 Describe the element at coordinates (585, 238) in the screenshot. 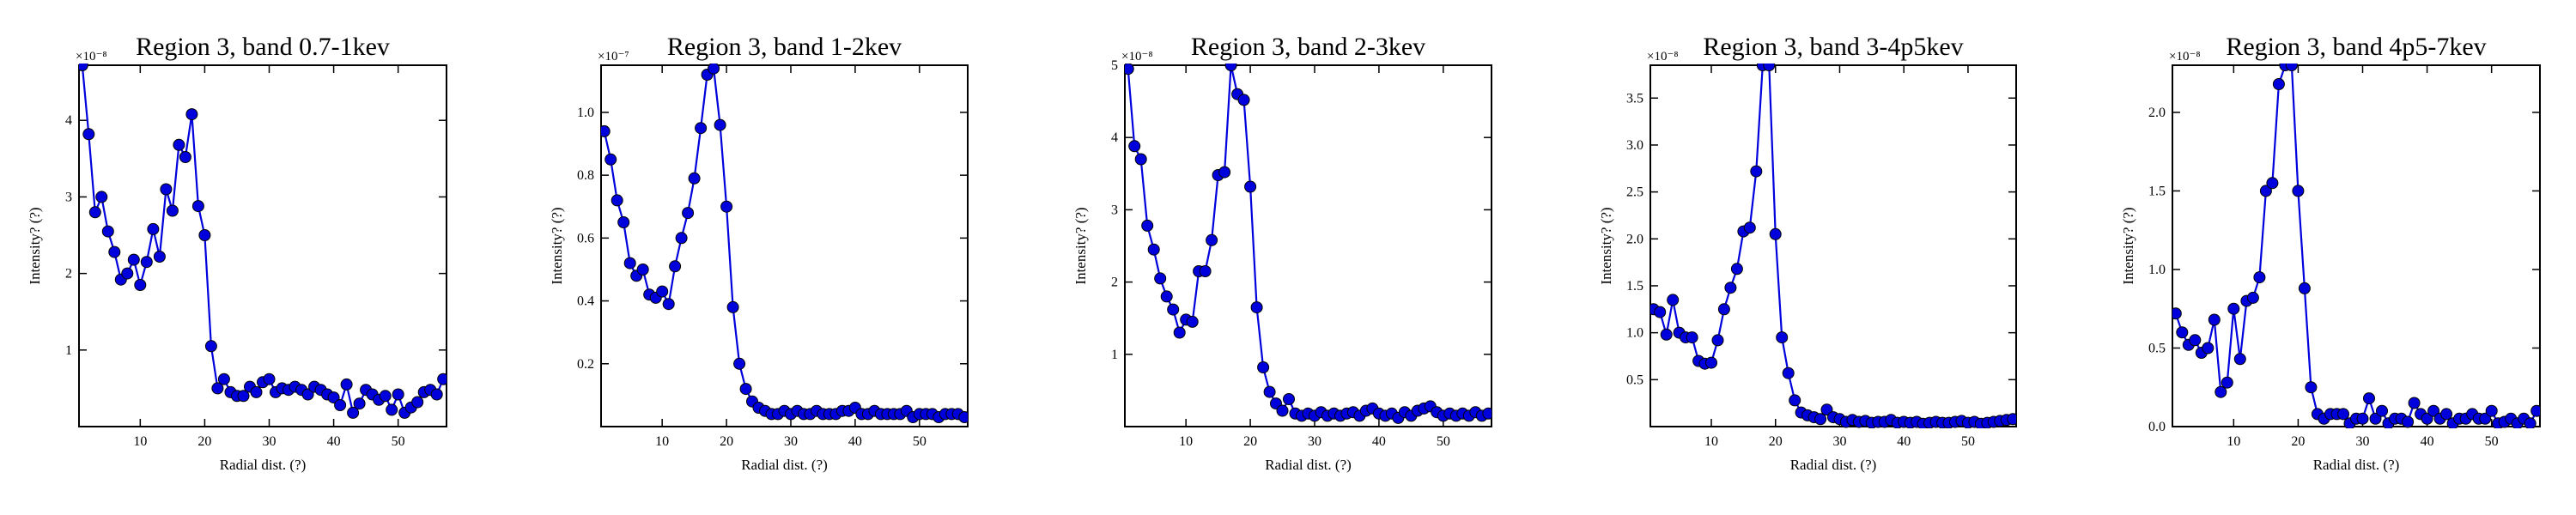

I see `y-tick-label: 0.6` at that location.